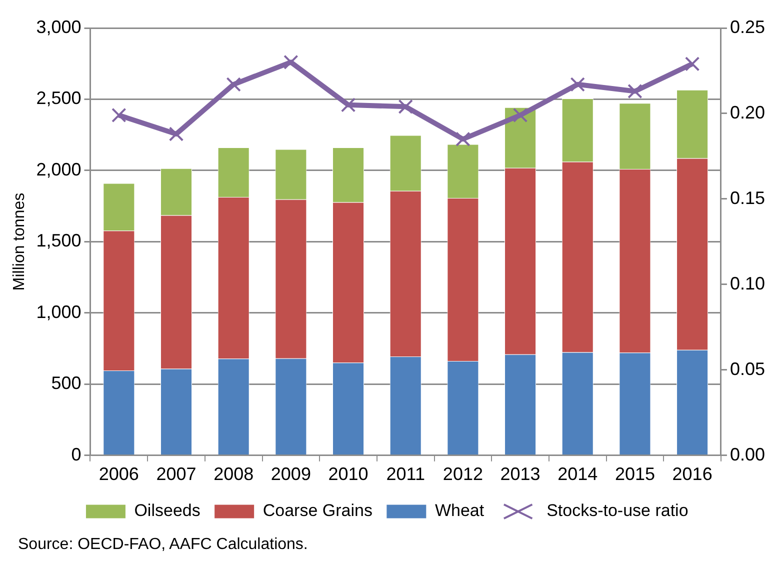 This screenshot has width=778, height=567. I want to click on legend-label: Oilseeds, so click(167, 510).